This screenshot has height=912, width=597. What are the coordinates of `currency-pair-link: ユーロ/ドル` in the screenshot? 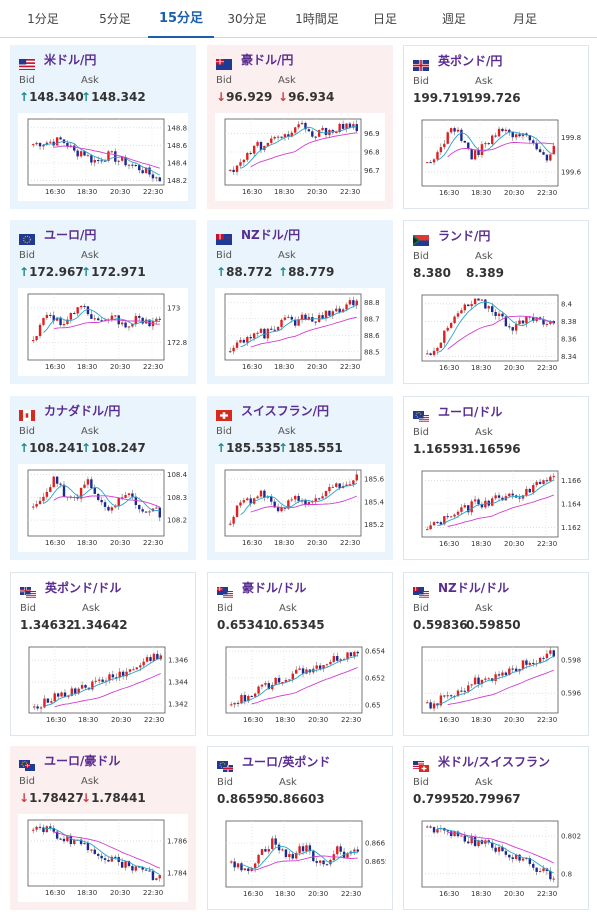 It's located at (470, 412).